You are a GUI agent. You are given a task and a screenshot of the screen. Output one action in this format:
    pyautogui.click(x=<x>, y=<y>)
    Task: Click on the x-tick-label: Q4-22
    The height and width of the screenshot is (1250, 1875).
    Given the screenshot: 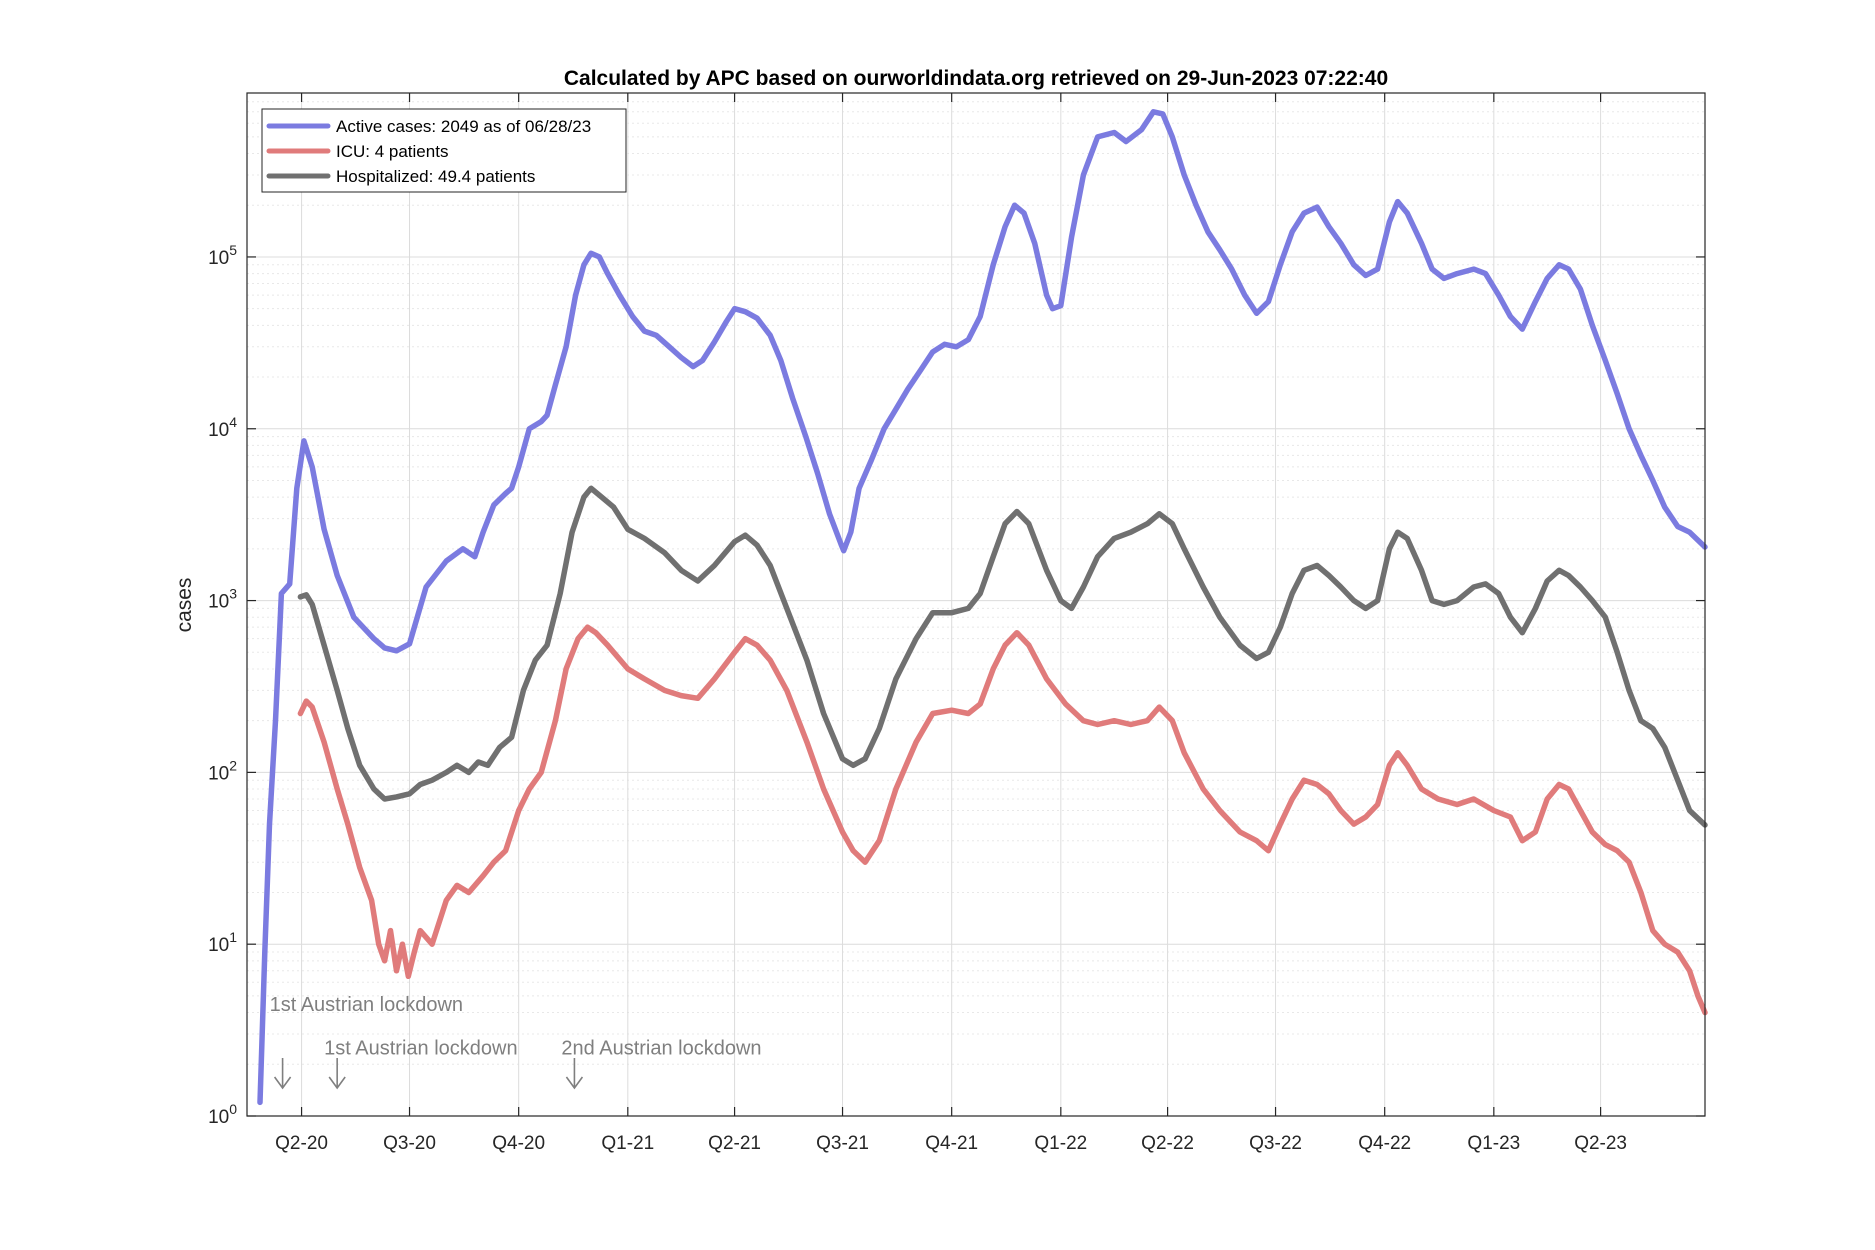 What is the action you would take?
    pyautogui.click(x=1384, y=1143)
    